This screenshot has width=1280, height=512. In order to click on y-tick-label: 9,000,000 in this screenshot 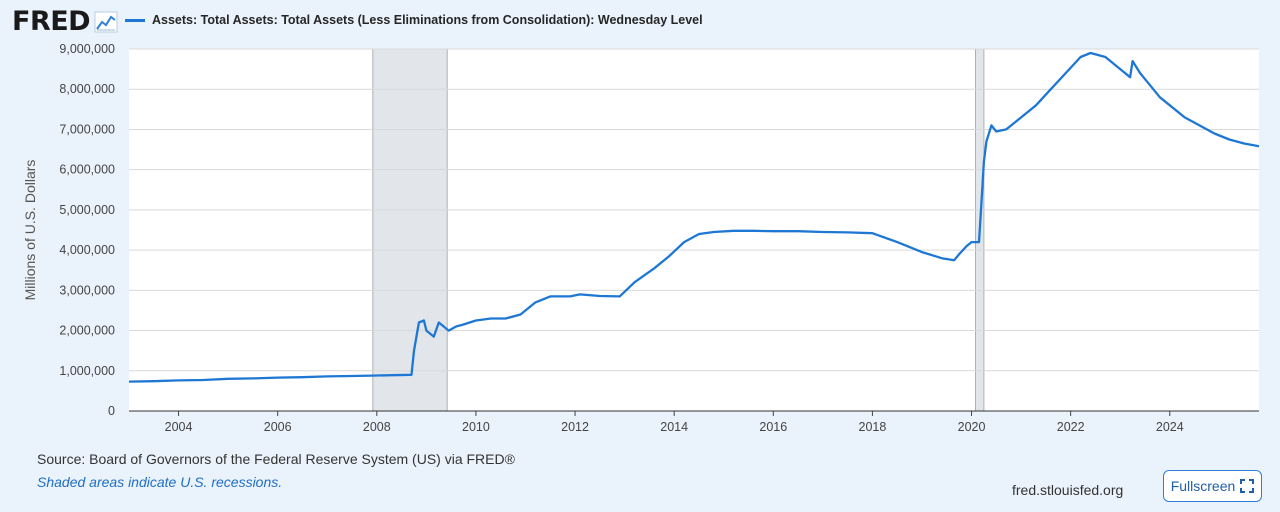, I will do `click(87, 49)`.